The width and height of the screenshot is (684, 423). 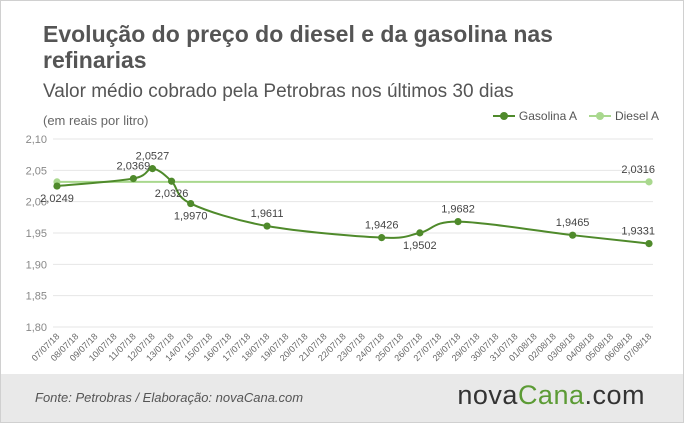 I want to click on legend-item-gasolina: Gasolina A, so click(x=534, y=116).